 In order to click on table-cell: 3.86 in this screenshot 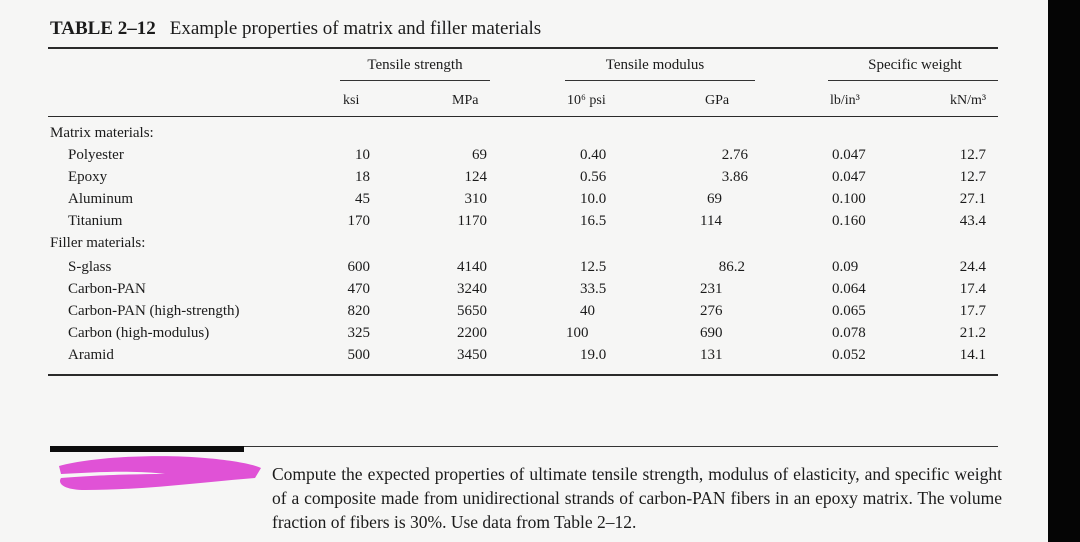, I will do `click(734, 177)`.